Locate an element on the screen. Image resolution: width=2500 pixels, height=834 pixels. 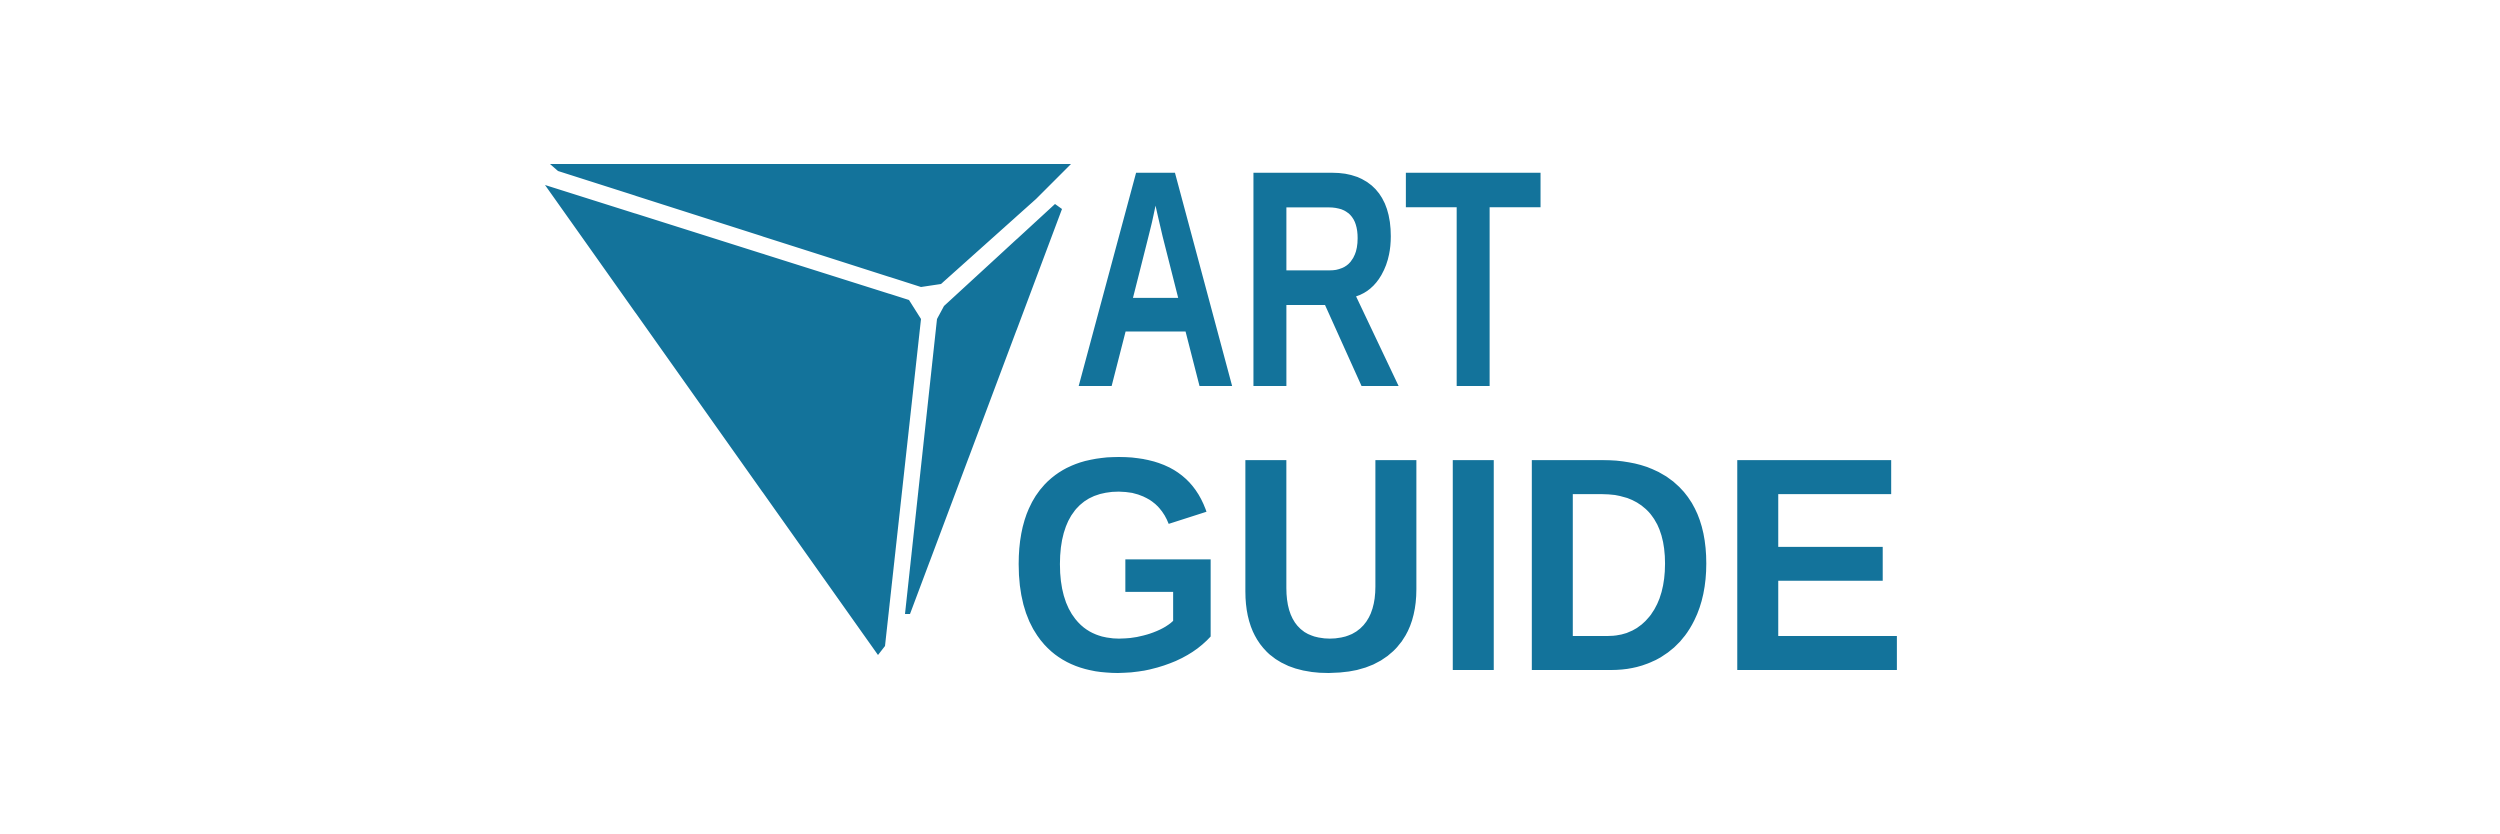
logo-word-art: ART is located at coordinates (1308, 278).